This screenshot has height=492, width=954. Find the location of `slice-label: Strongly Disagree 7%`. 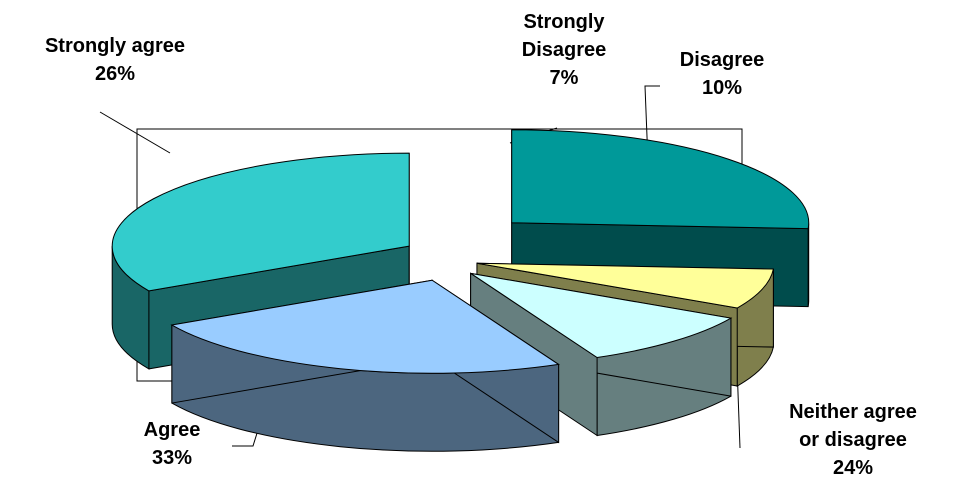

slice-label: Strongly Disagree 7% is located at coordinates (564, 50).